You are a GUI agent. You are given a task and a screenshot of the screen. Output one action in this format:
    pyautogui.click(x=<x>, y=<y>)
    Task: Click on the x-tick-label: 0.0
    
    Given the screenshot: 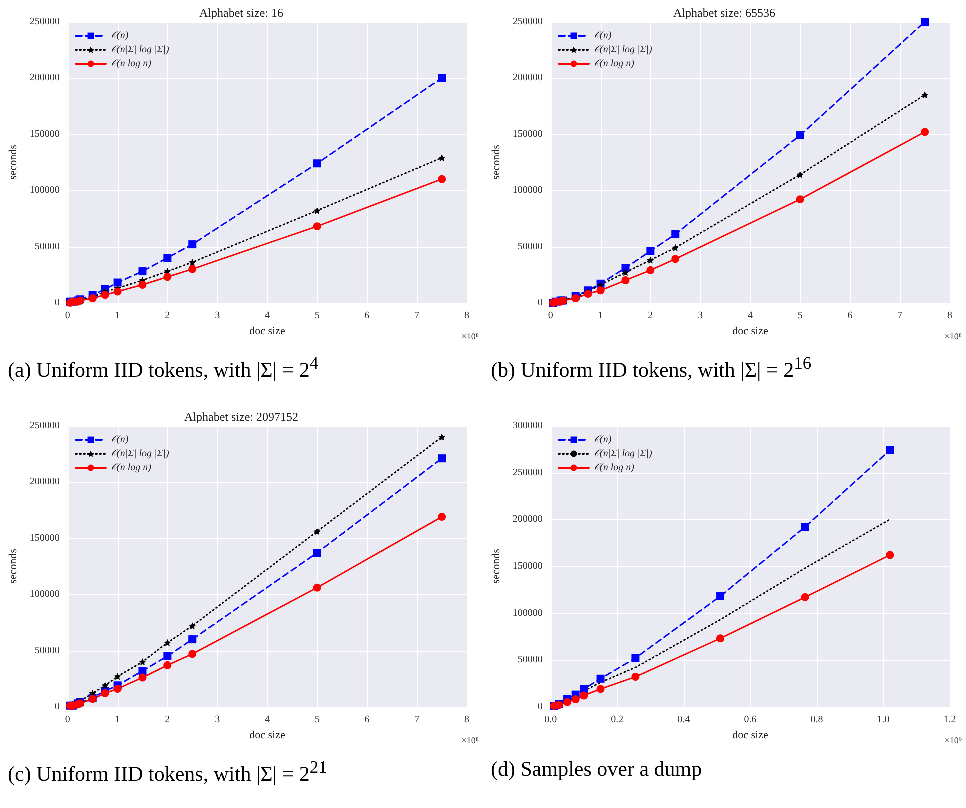 What is the action you would take?
    pyautogui.click(x=551, y=720)
    